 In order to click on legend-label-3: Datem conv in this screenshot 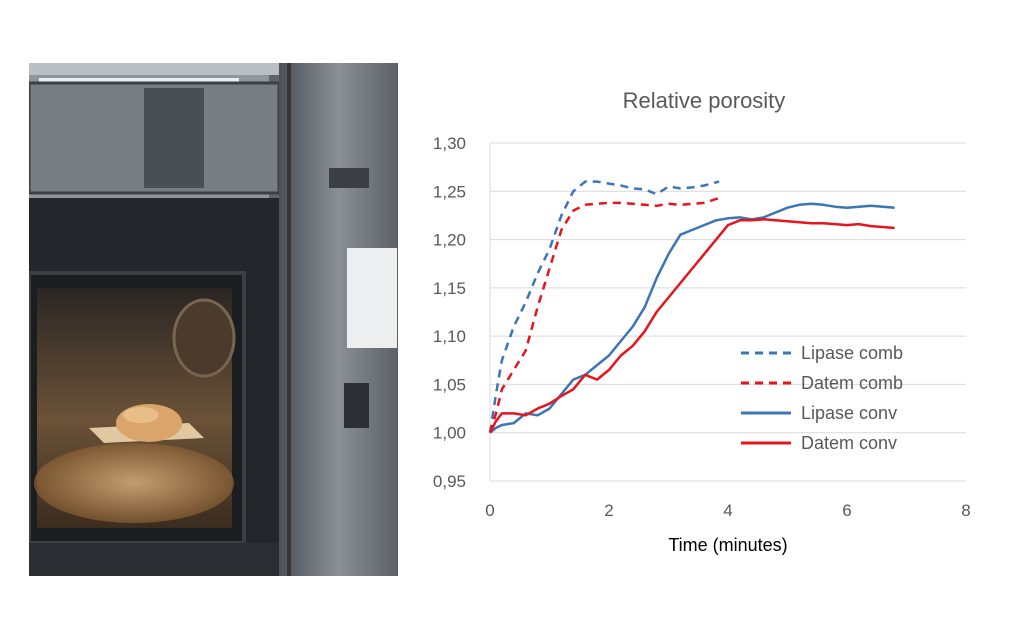, I will do `click(849, 443)`.